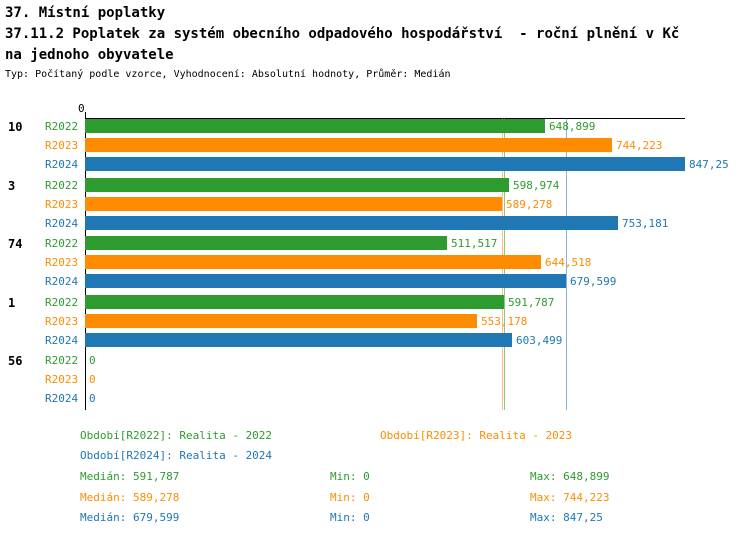 The height and width of the screenshot is (534, 750). What do you see at coordinates (536, 185) in the screenshot?
I see `value-label-r2022: 598,974` at bounding box center [536, 185].